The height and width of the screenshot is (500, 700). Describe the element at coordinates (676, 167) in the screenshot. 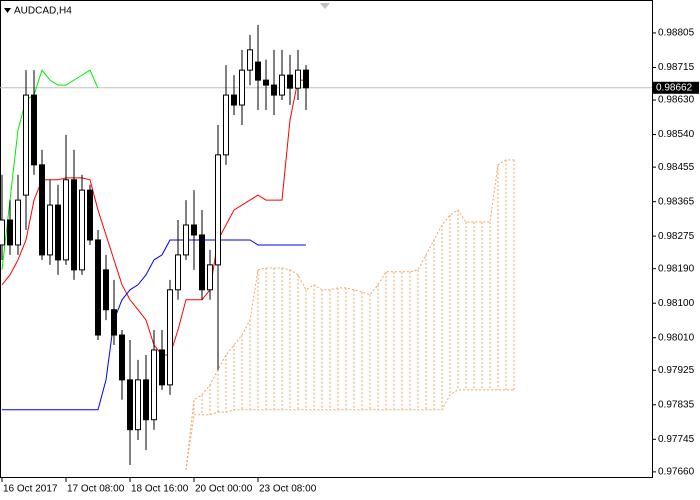

I see `y-tick-label: 0.98455` at that location.